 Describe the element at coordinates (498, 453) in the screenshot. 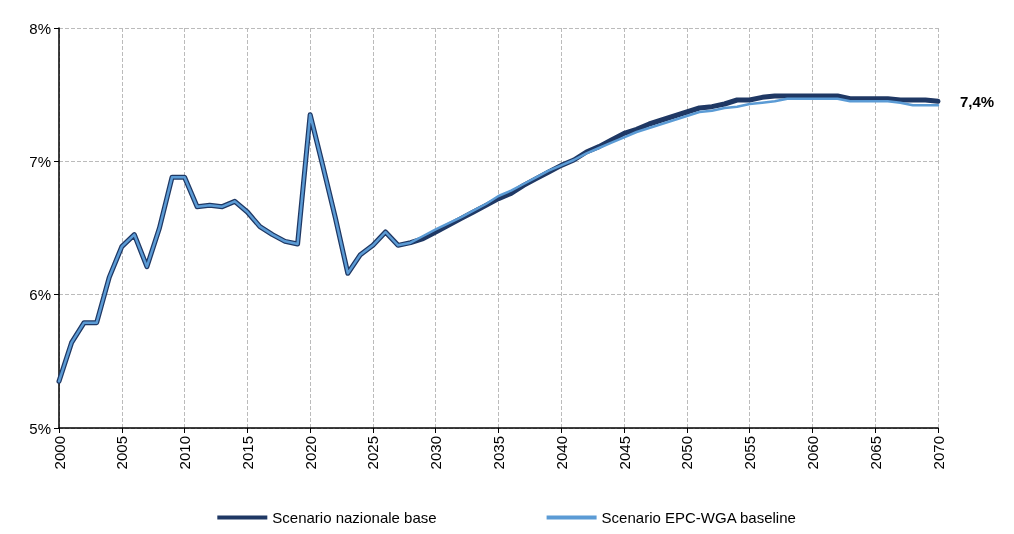

I see `x-tick-label: 2035` at that location.